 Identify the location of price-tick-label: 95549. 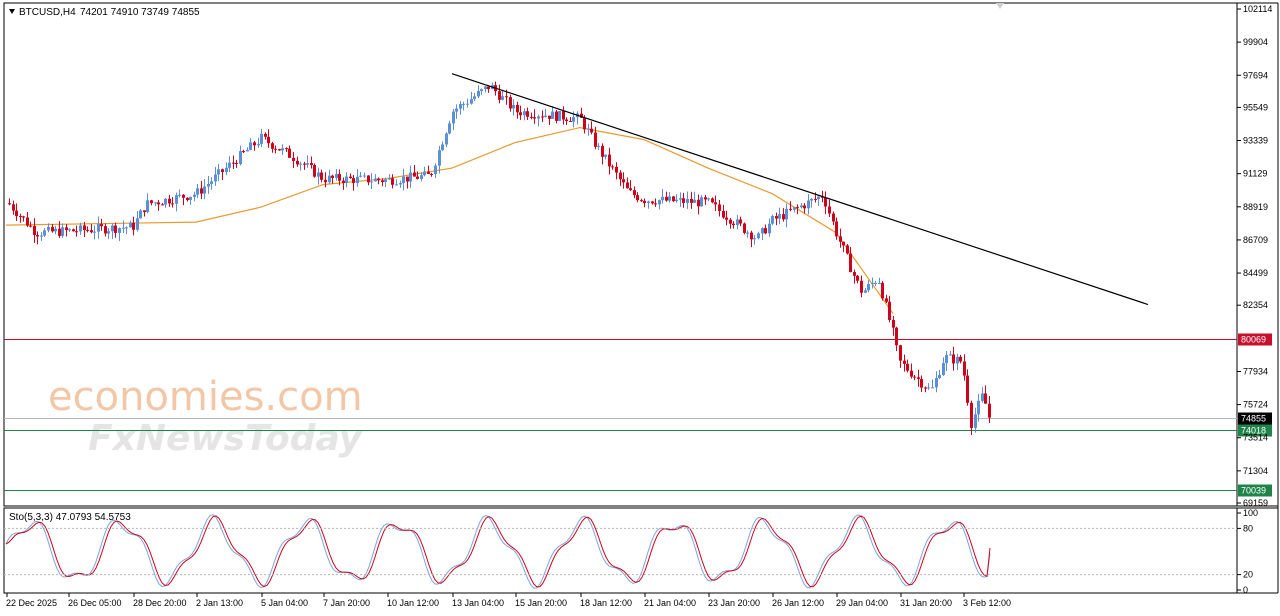
(1255, 107).